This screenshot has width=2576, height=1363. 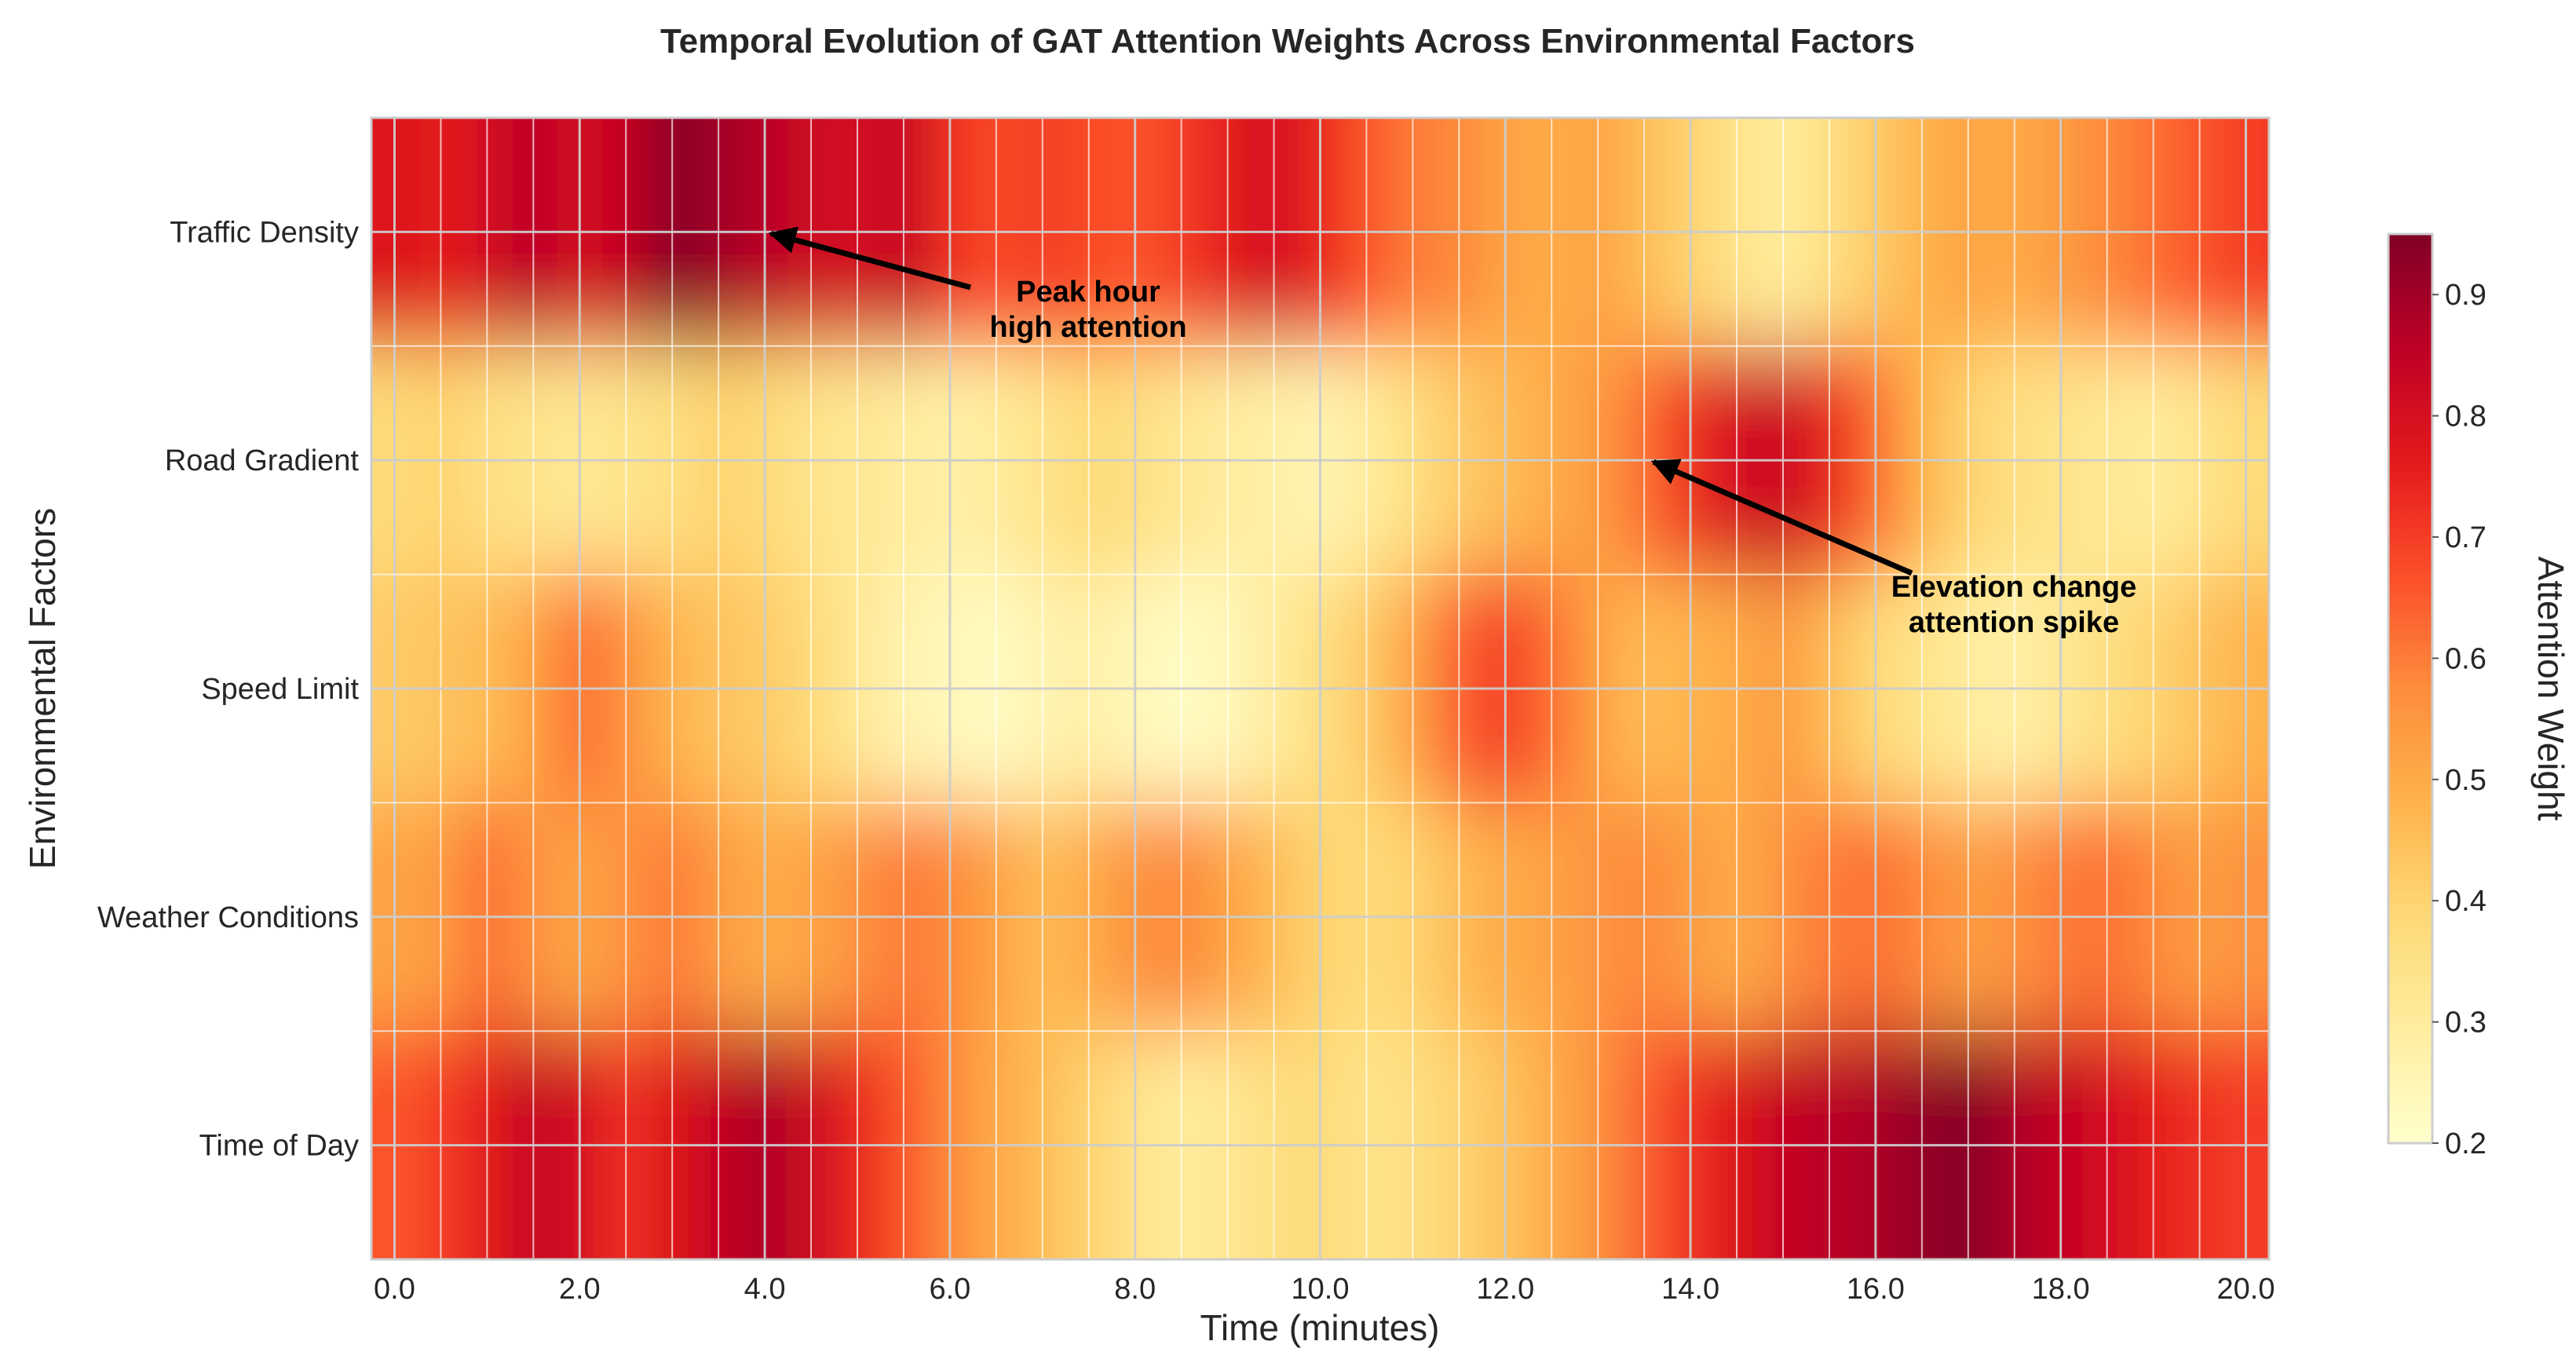 What do you see at coordinates (765, 1289) in the screenshot?
I see `x-tick-label: 4.0` at bounding box center [765, 1289].